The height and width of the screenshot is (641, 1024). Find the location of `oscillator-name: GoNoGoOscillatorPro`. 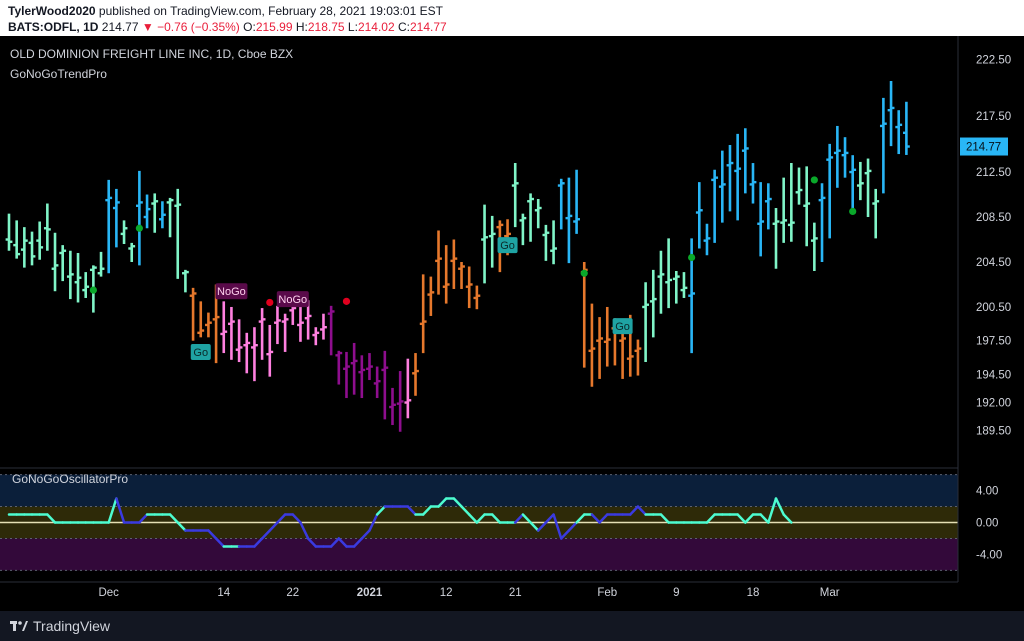

oscillator-name: GoNoGoOscillatorPro is located at coordinates (70, 479).